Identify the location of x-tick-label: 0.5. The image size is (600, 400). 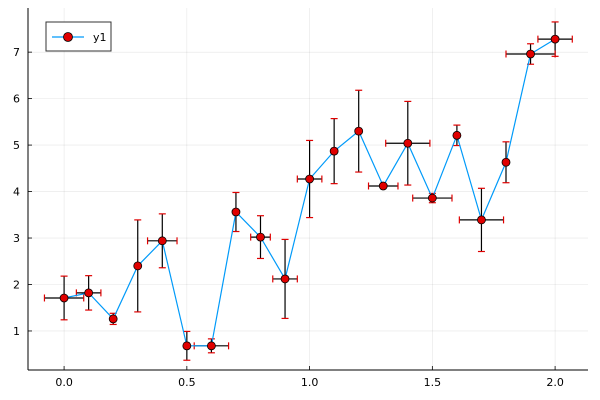
(187, 382).